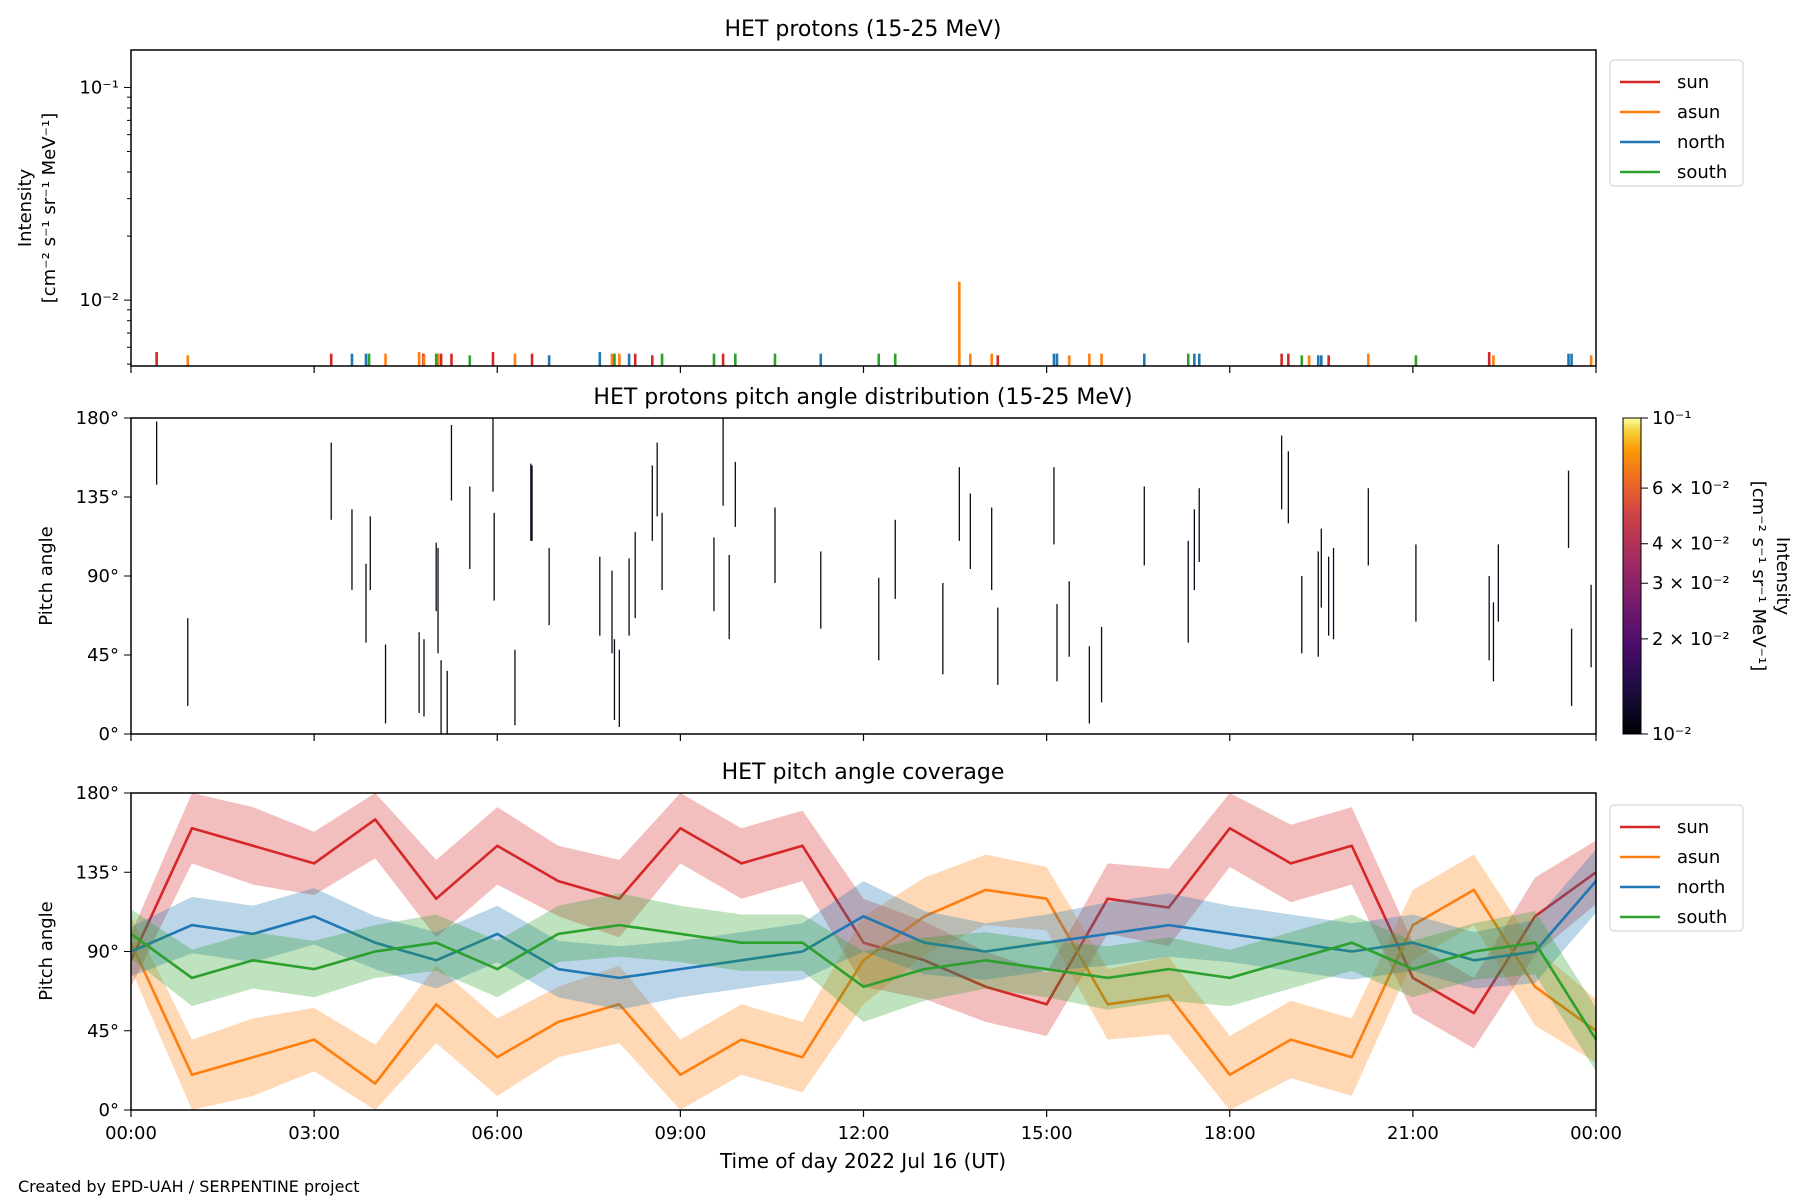  I want to click on coverage-band-north, so click(863, 929).